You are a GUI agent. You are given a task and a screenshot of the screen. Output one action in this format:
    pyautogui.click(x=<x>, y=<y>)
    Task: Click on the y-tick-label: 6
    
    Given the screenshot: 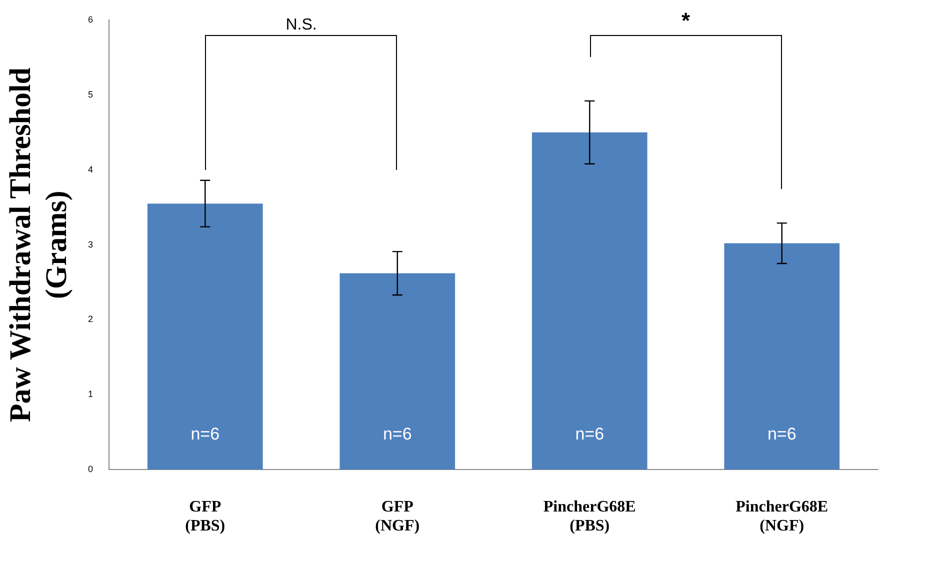 What is the action you would take?
    pyautogui.click(x=91, y=19)
    